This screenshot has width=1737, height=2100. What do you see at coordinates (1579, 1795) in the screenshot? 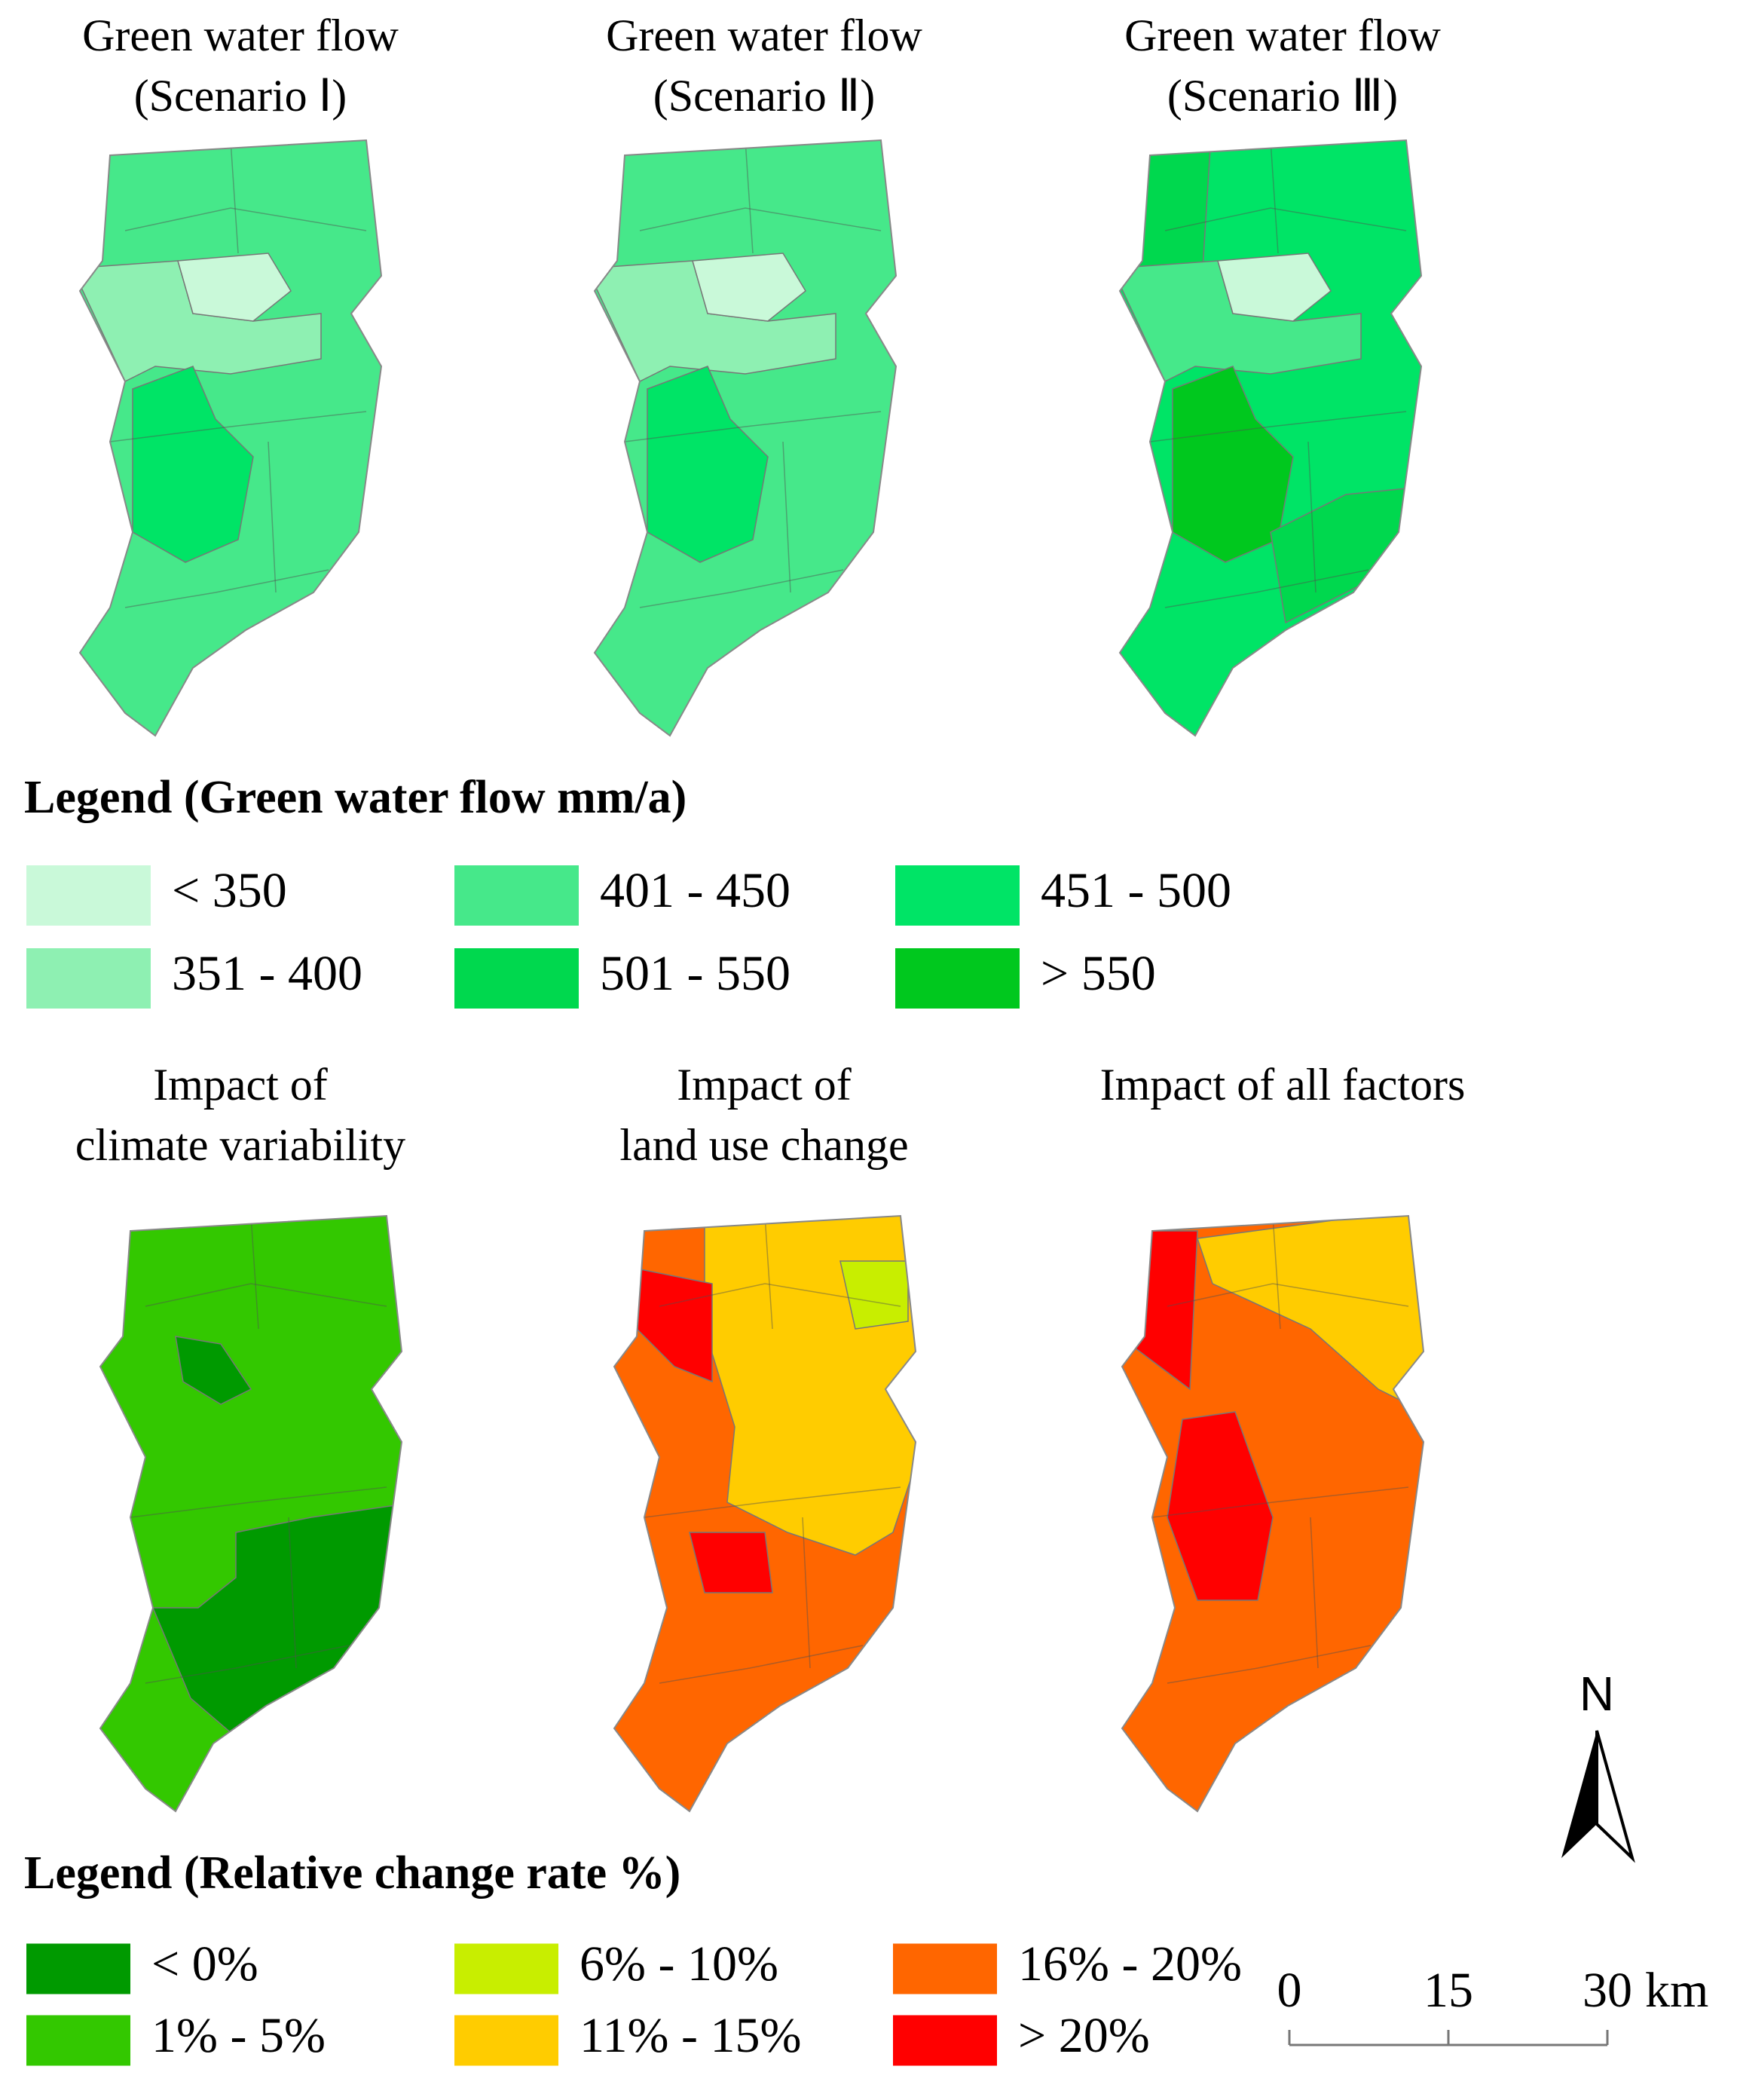
I see `north-arrow-left` at bounding box center [1579, 1795].